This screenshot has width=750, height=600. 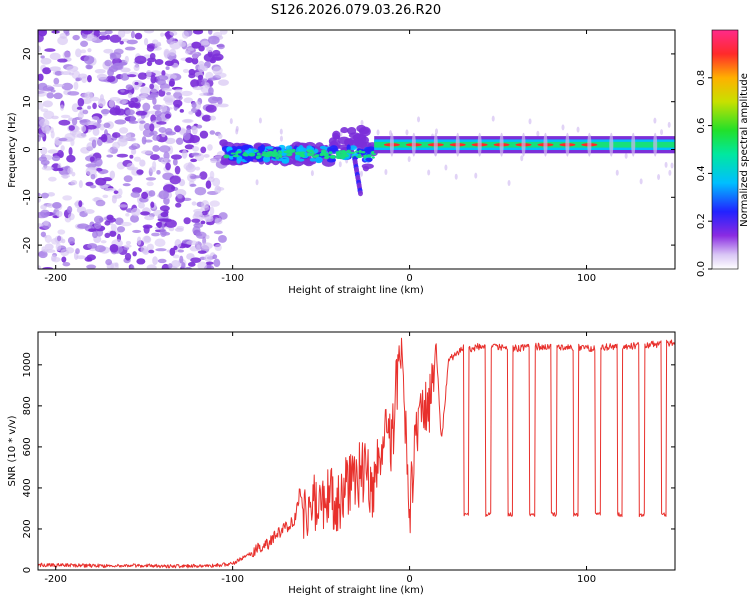 I want to click on x-tick-label: 100, so click(x=586, y=579).